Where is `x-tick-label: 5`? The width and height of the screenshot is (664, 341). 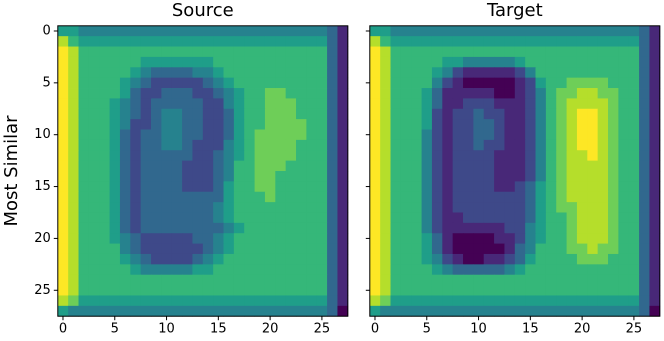
x-tick-label: 5 is located at coordinates (115, 329).